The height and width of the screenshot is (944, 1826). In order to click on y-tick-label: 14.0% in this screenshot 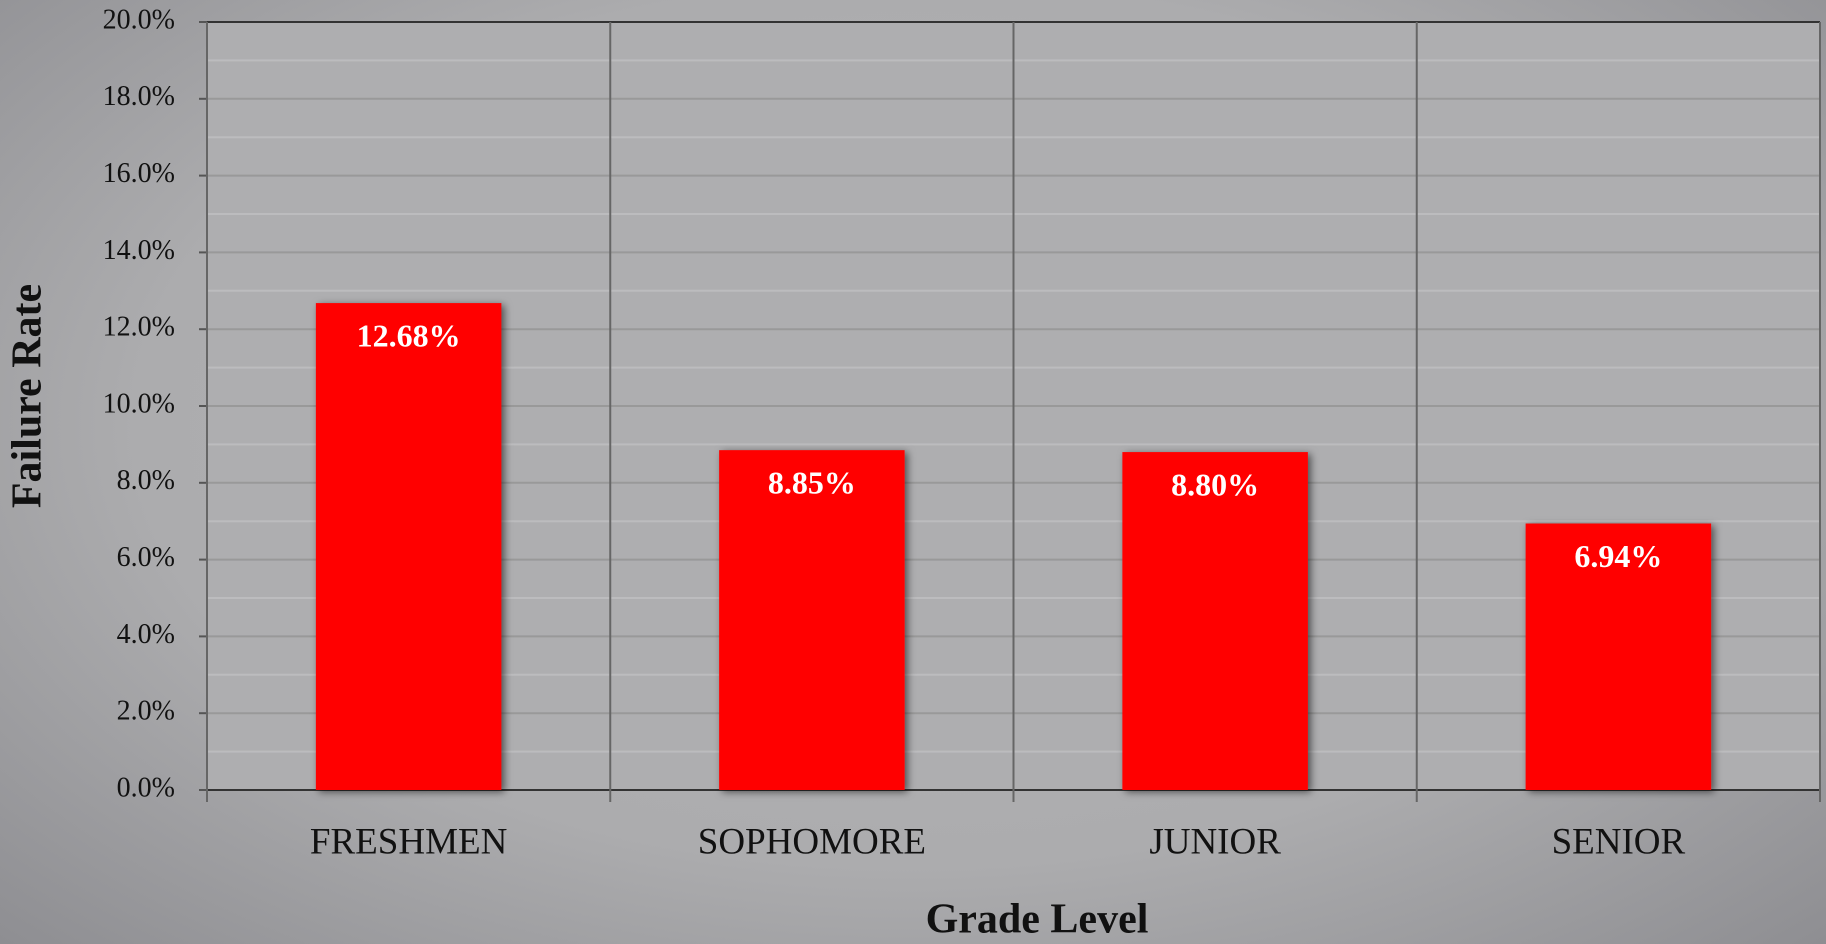, I will do `click(139, 250)`.